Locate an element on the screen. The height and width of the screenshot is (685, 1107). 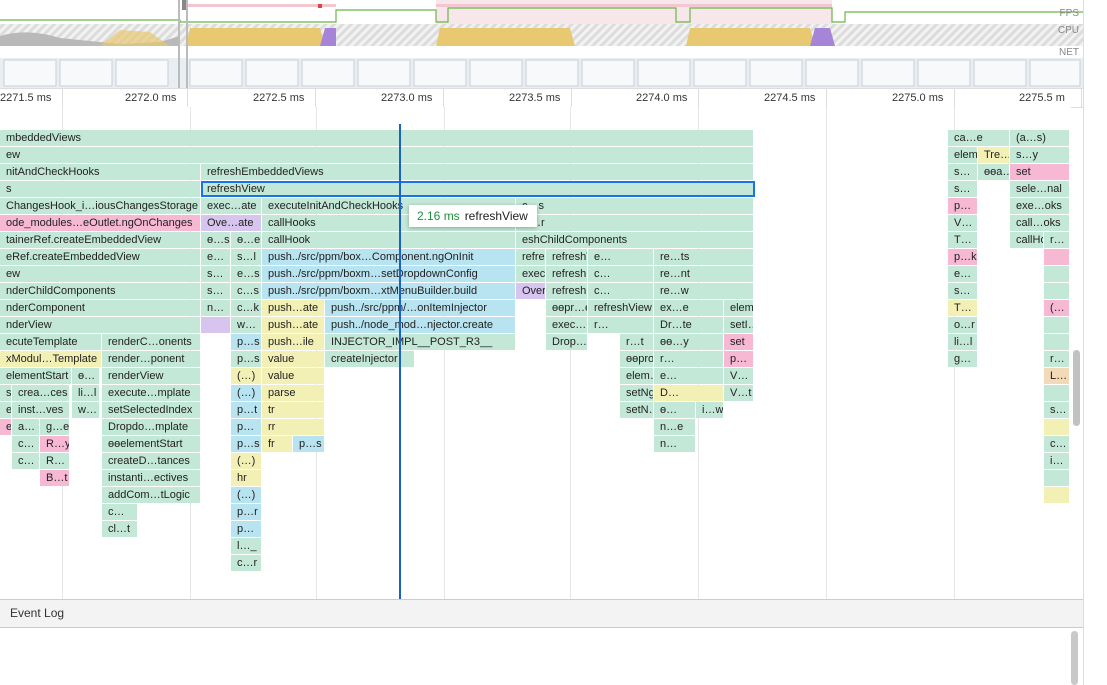
flame-event: ɵ…e is located at coordinates (246, 240).